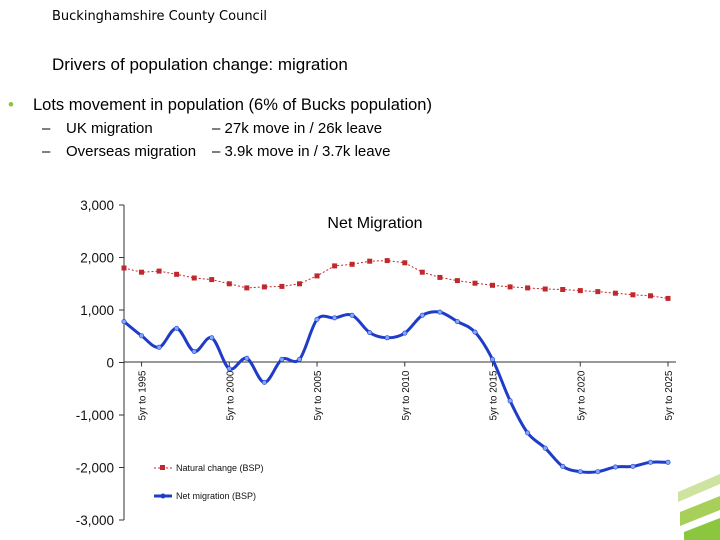  Describe the element at coordinates (110, 363) in the screenshot. I see `y-tick-label: 0` at that location.